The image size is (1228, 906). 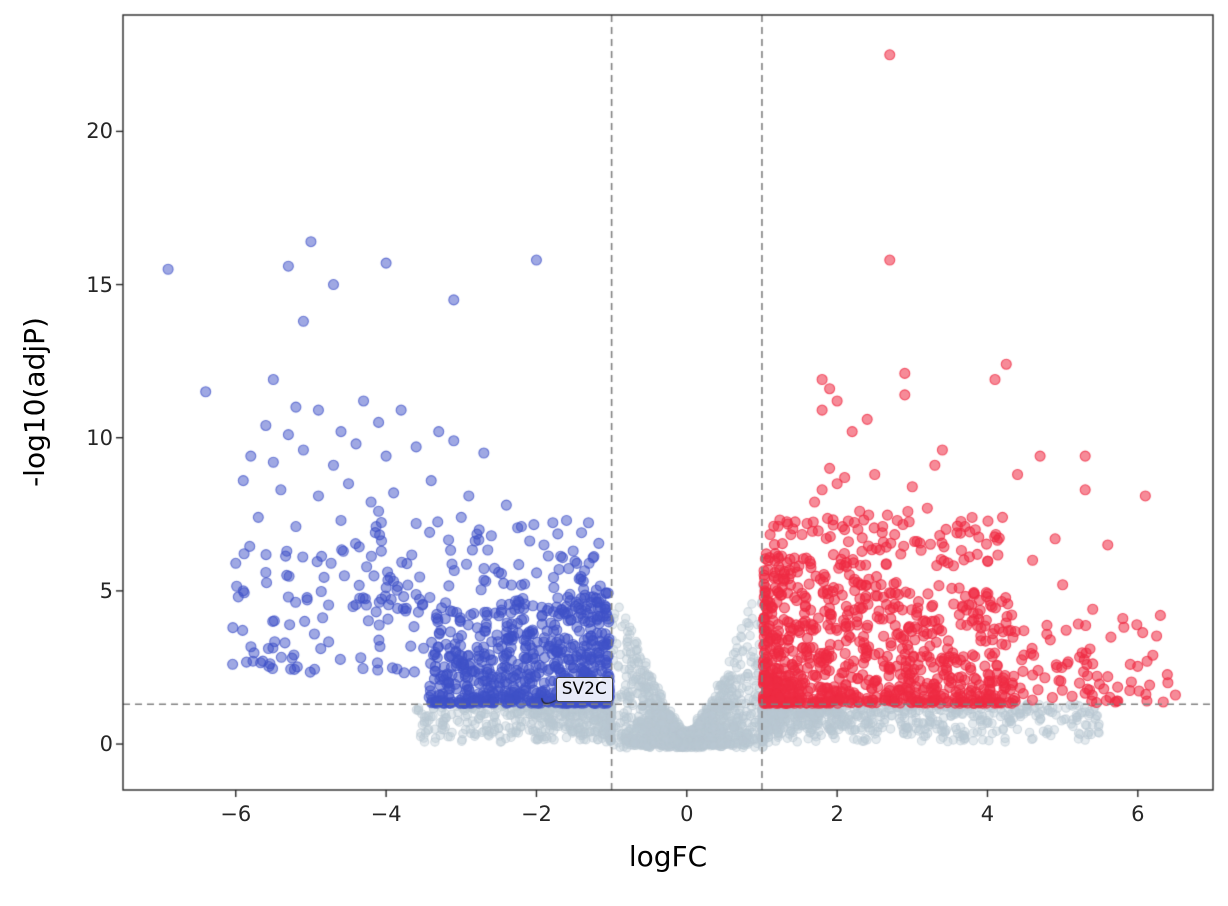 What do you see at coordinates (106, 590) in the screenshot?
I see `y-tick-label: 5` at bounding box center [106, 590].